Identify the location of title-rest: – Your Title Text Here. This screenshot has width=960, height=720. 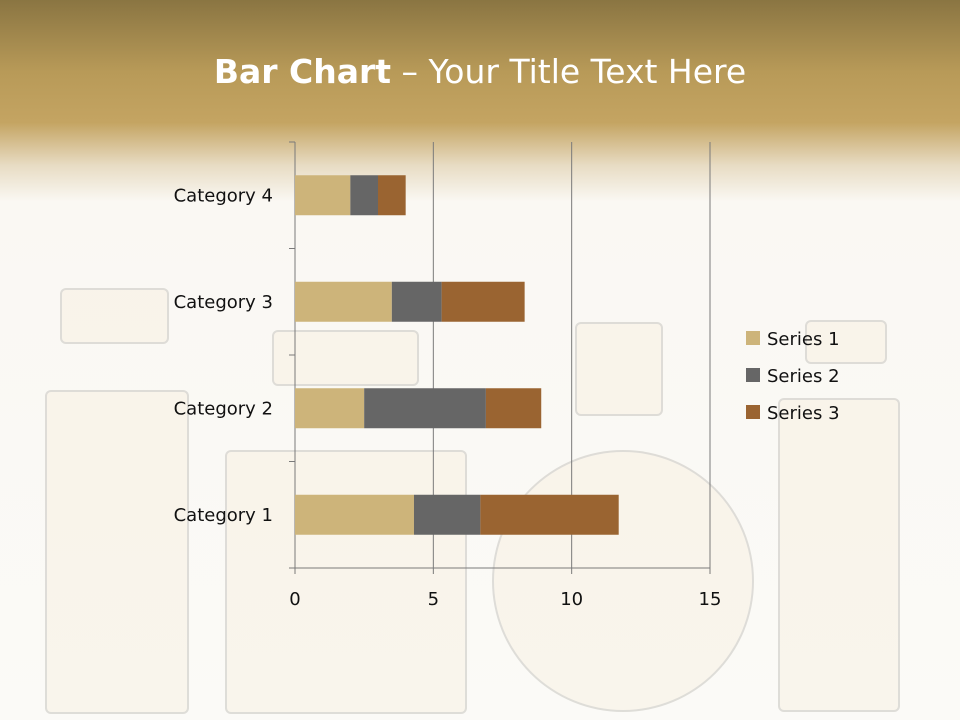
(569, 71).